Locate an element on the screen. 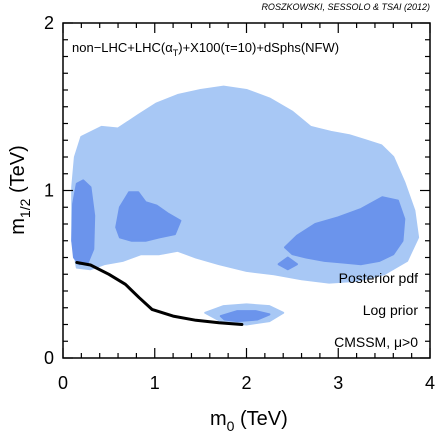 Image resolution: width=436 pixels, height=436 pixels. small-68-blob is located at coordinates (287, 263).